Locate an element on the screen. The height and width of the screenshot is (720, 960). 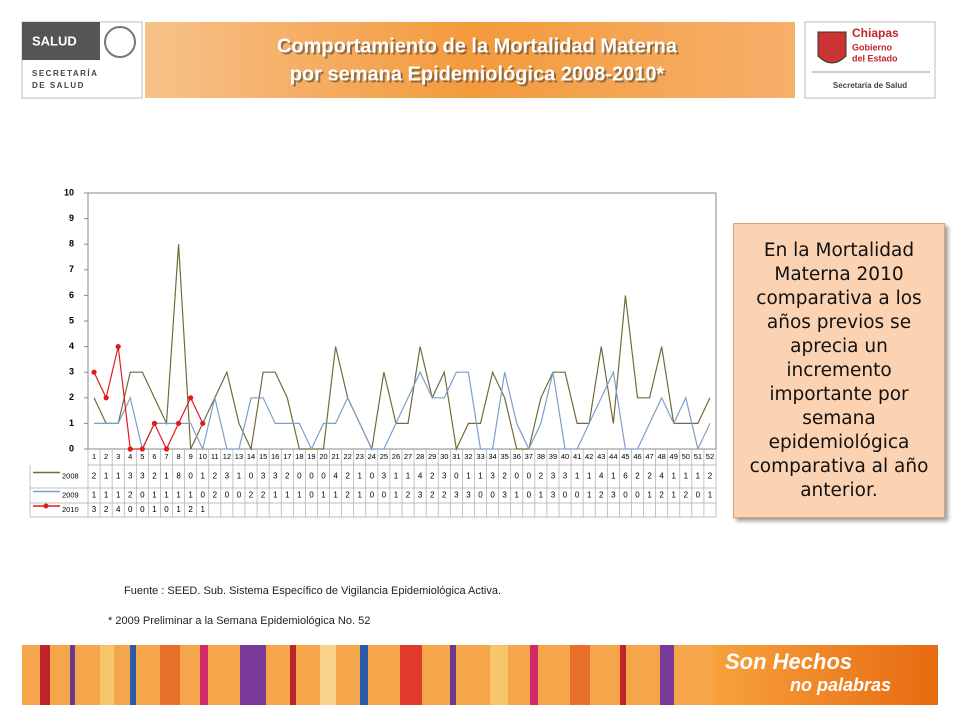
x-tick-label: 21 is located at coordinates (335, 456).